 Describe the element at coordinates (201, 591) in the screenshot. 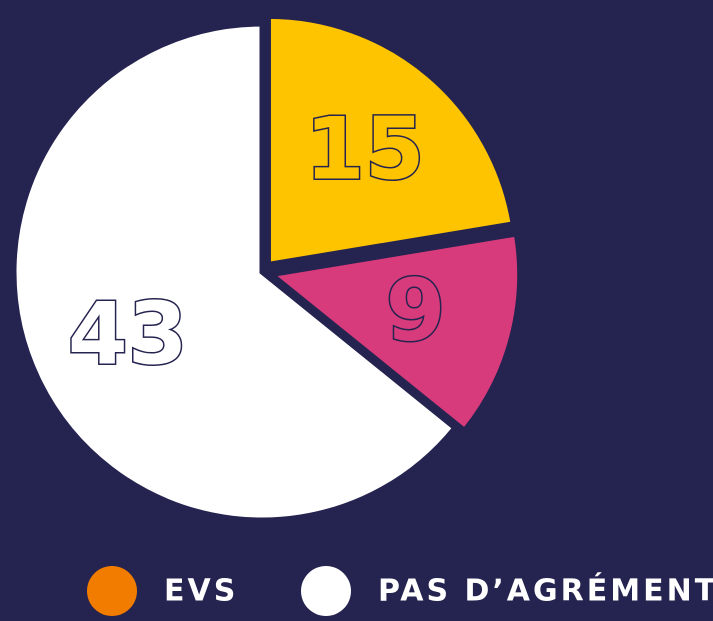

I see `legend-label: EVS` at that location.